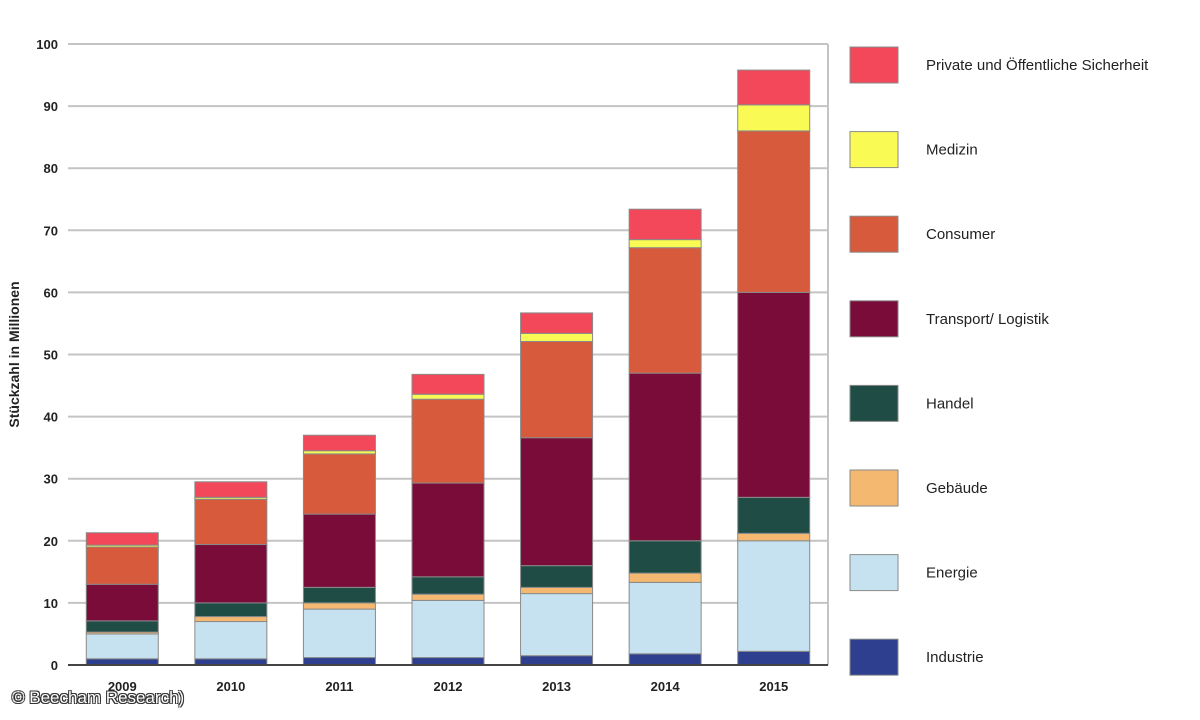 Image resolution: width=1200 pixels, height=720 pixels. What do you see at coordinates (952, 150) in the screenshot?
I see `legend-label: Medizin` at bounding box center [952, 150].